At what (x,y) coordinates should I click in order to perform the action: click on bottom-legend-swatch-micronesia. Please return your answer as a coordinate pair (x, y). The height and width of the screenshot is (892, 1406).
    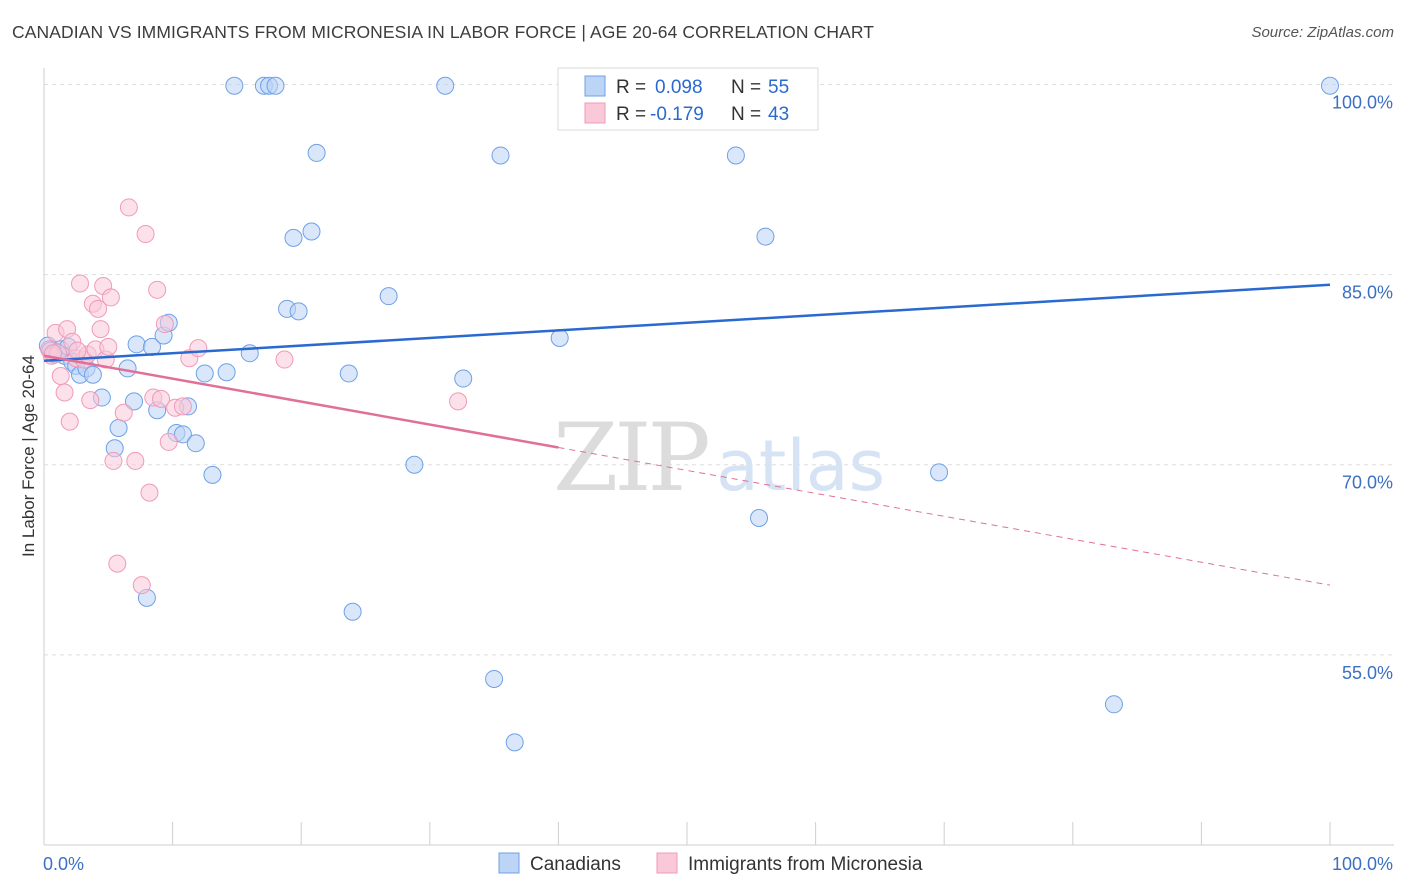
    Looking at the image, I should click on (667, 863).